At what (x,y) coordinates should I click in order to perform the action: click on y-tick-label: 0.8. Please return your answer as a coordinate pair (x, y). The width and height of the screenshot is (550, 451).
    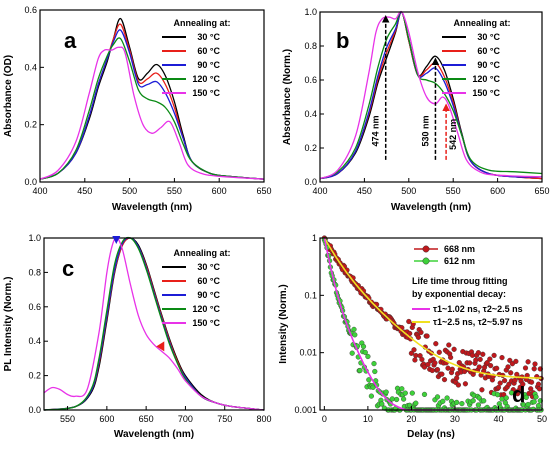
    Looking at the image, I should click on (34, 272).